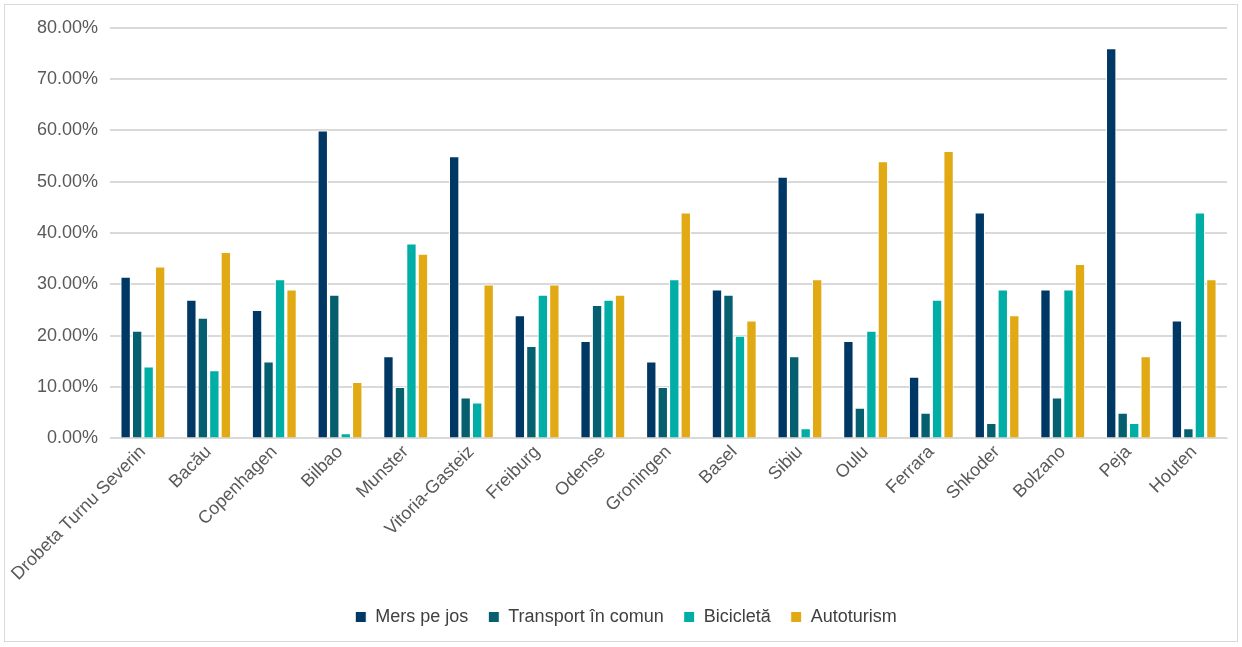 The height and width of the screenshot is (647, 1242). I want to click on legend-label: Autoturism, so click(853, 615).